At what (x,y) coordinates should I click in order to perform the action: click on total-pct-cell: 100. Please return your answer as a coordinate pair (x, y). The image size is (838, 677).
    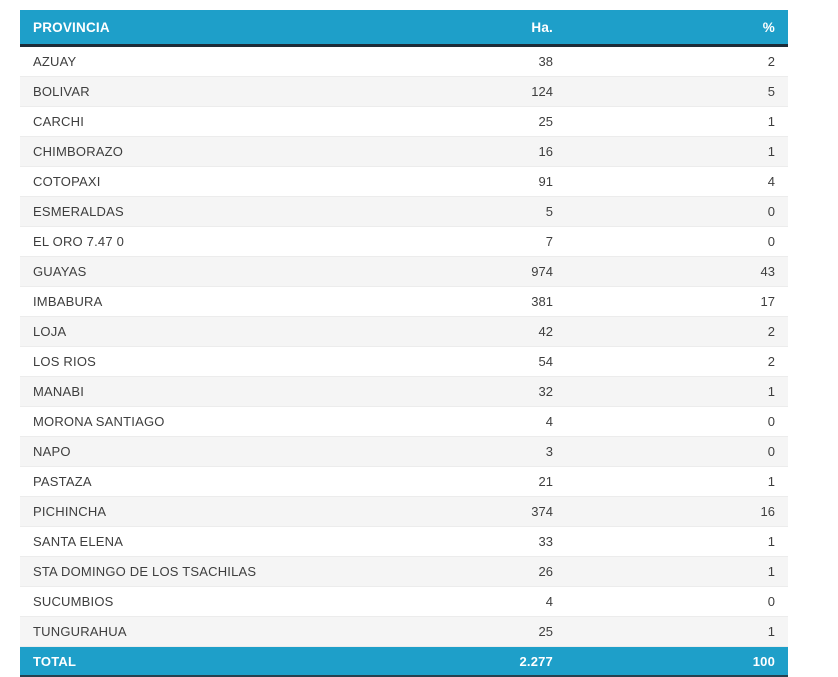
    Looking at the image, I should click on (675, 661).